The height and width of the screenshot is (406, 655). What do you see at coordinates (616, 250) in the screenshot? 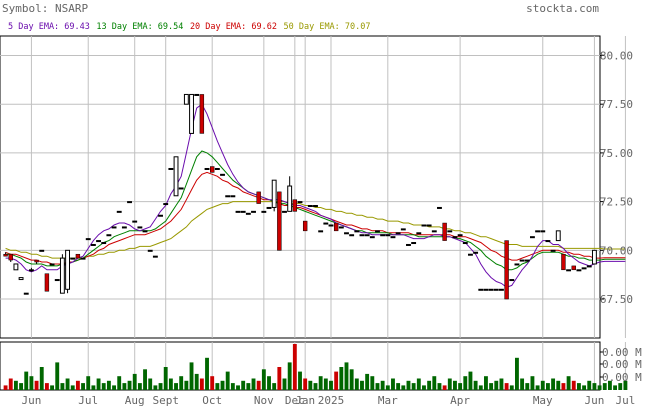
I see `y-tick-label: 70.00` at bounding box center [616, 250].